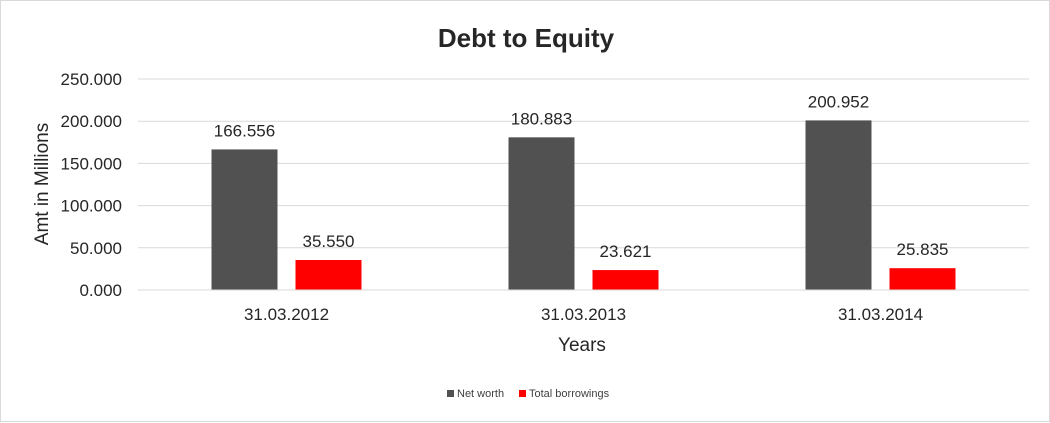  I want to click on y-tick-label: 100.000, so click(91, 206).